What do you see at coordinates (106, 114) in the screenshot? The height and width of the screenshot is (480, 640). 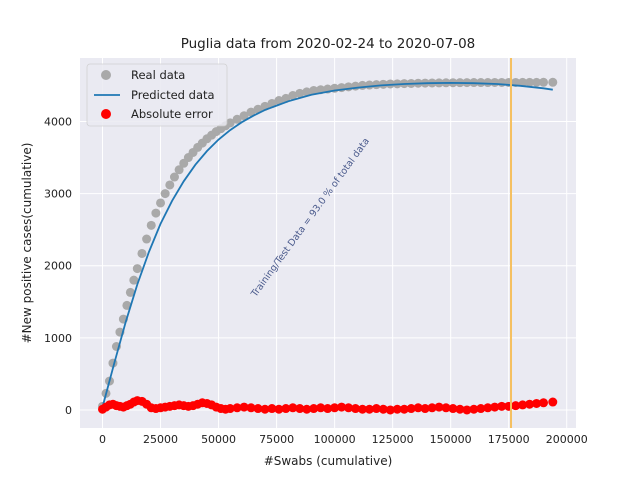 I see `legend-marker-absolute-error` at bounding box center [106, 114].